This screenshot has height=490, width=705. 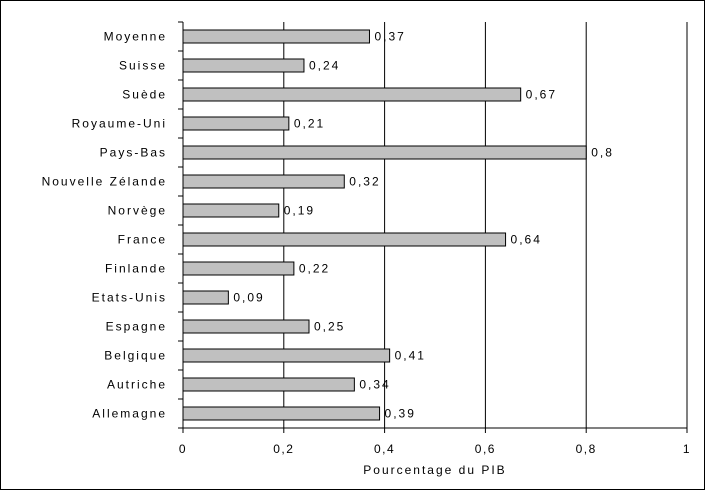 I want to click on category-label: Pays-Bas, so click(x=133, y=153).